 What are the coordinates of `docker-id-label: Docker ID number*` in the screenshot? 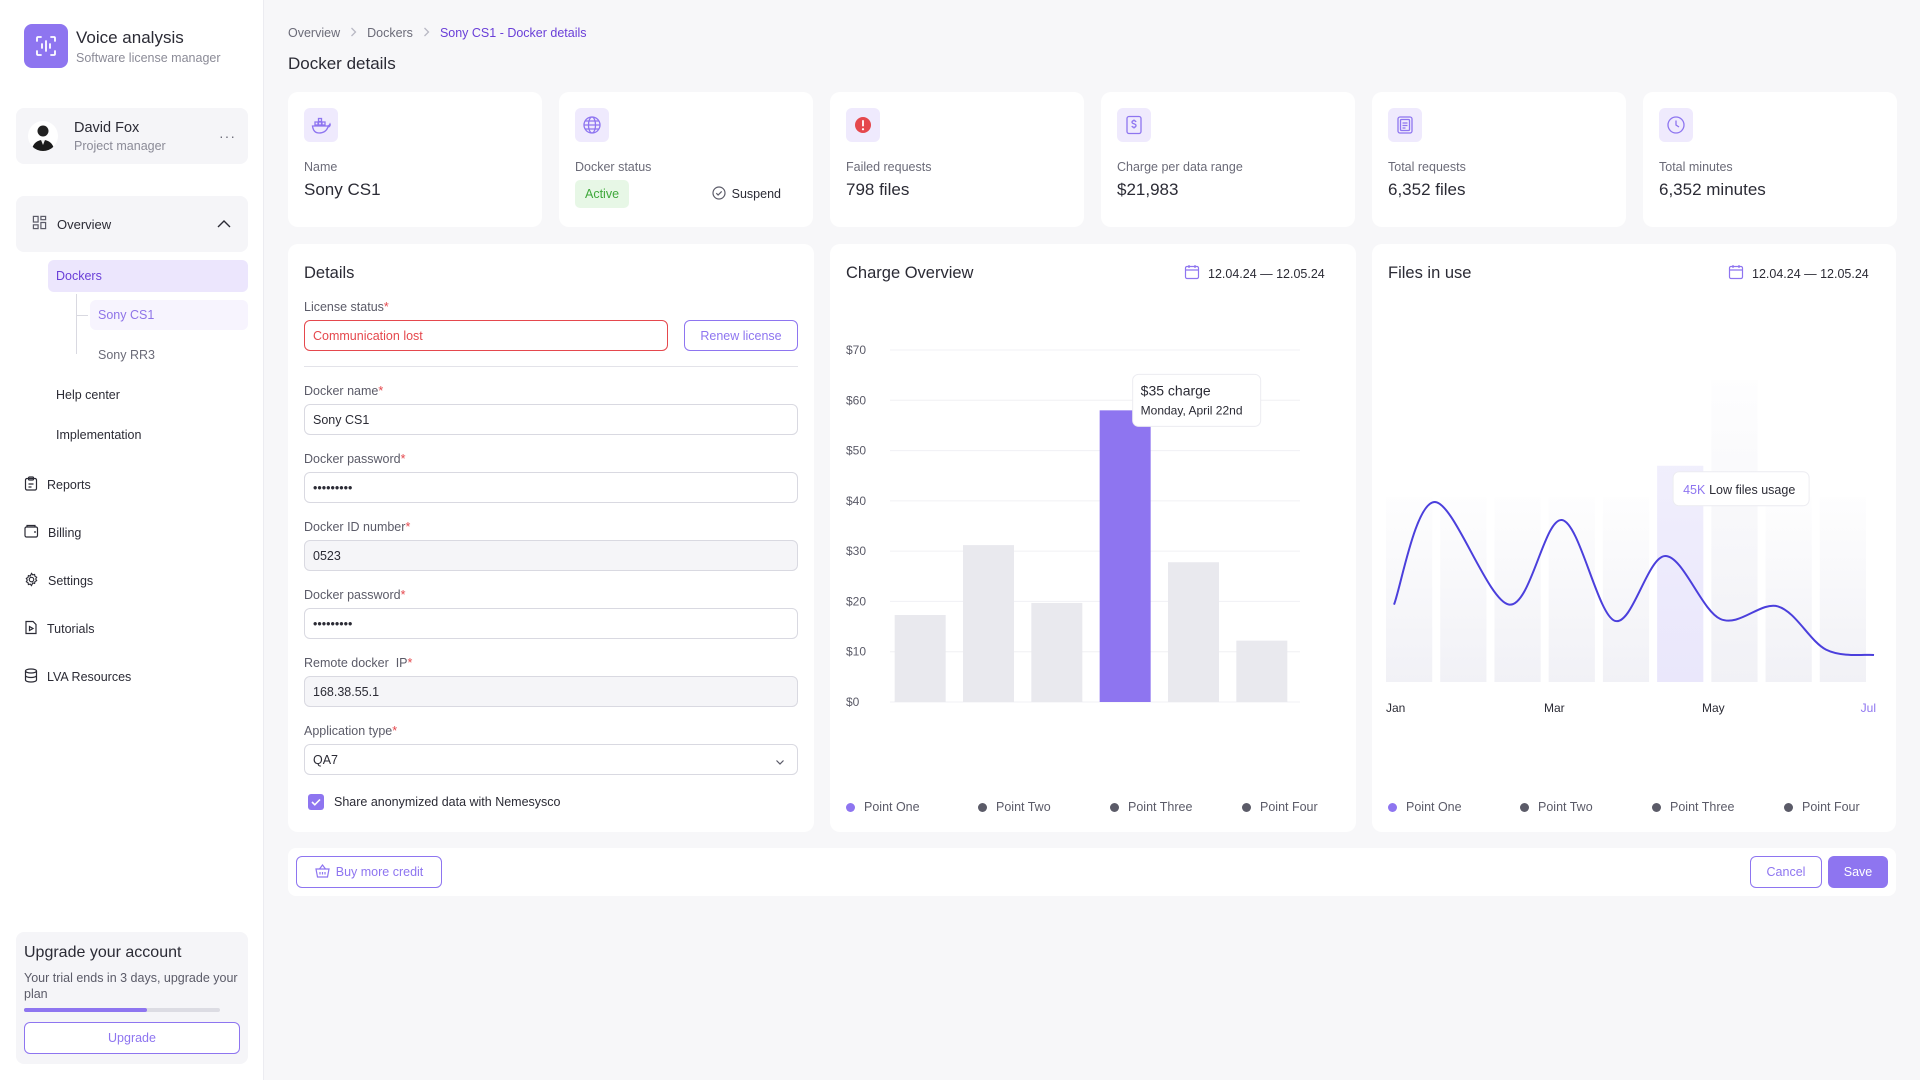 It's located at (357, 527).